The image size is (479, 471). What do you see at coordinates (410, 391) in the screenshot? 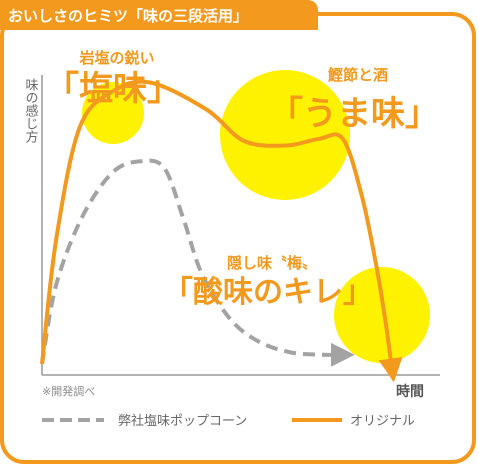
I see `x-axis-label: 時間` at bounding box center [410, 391].